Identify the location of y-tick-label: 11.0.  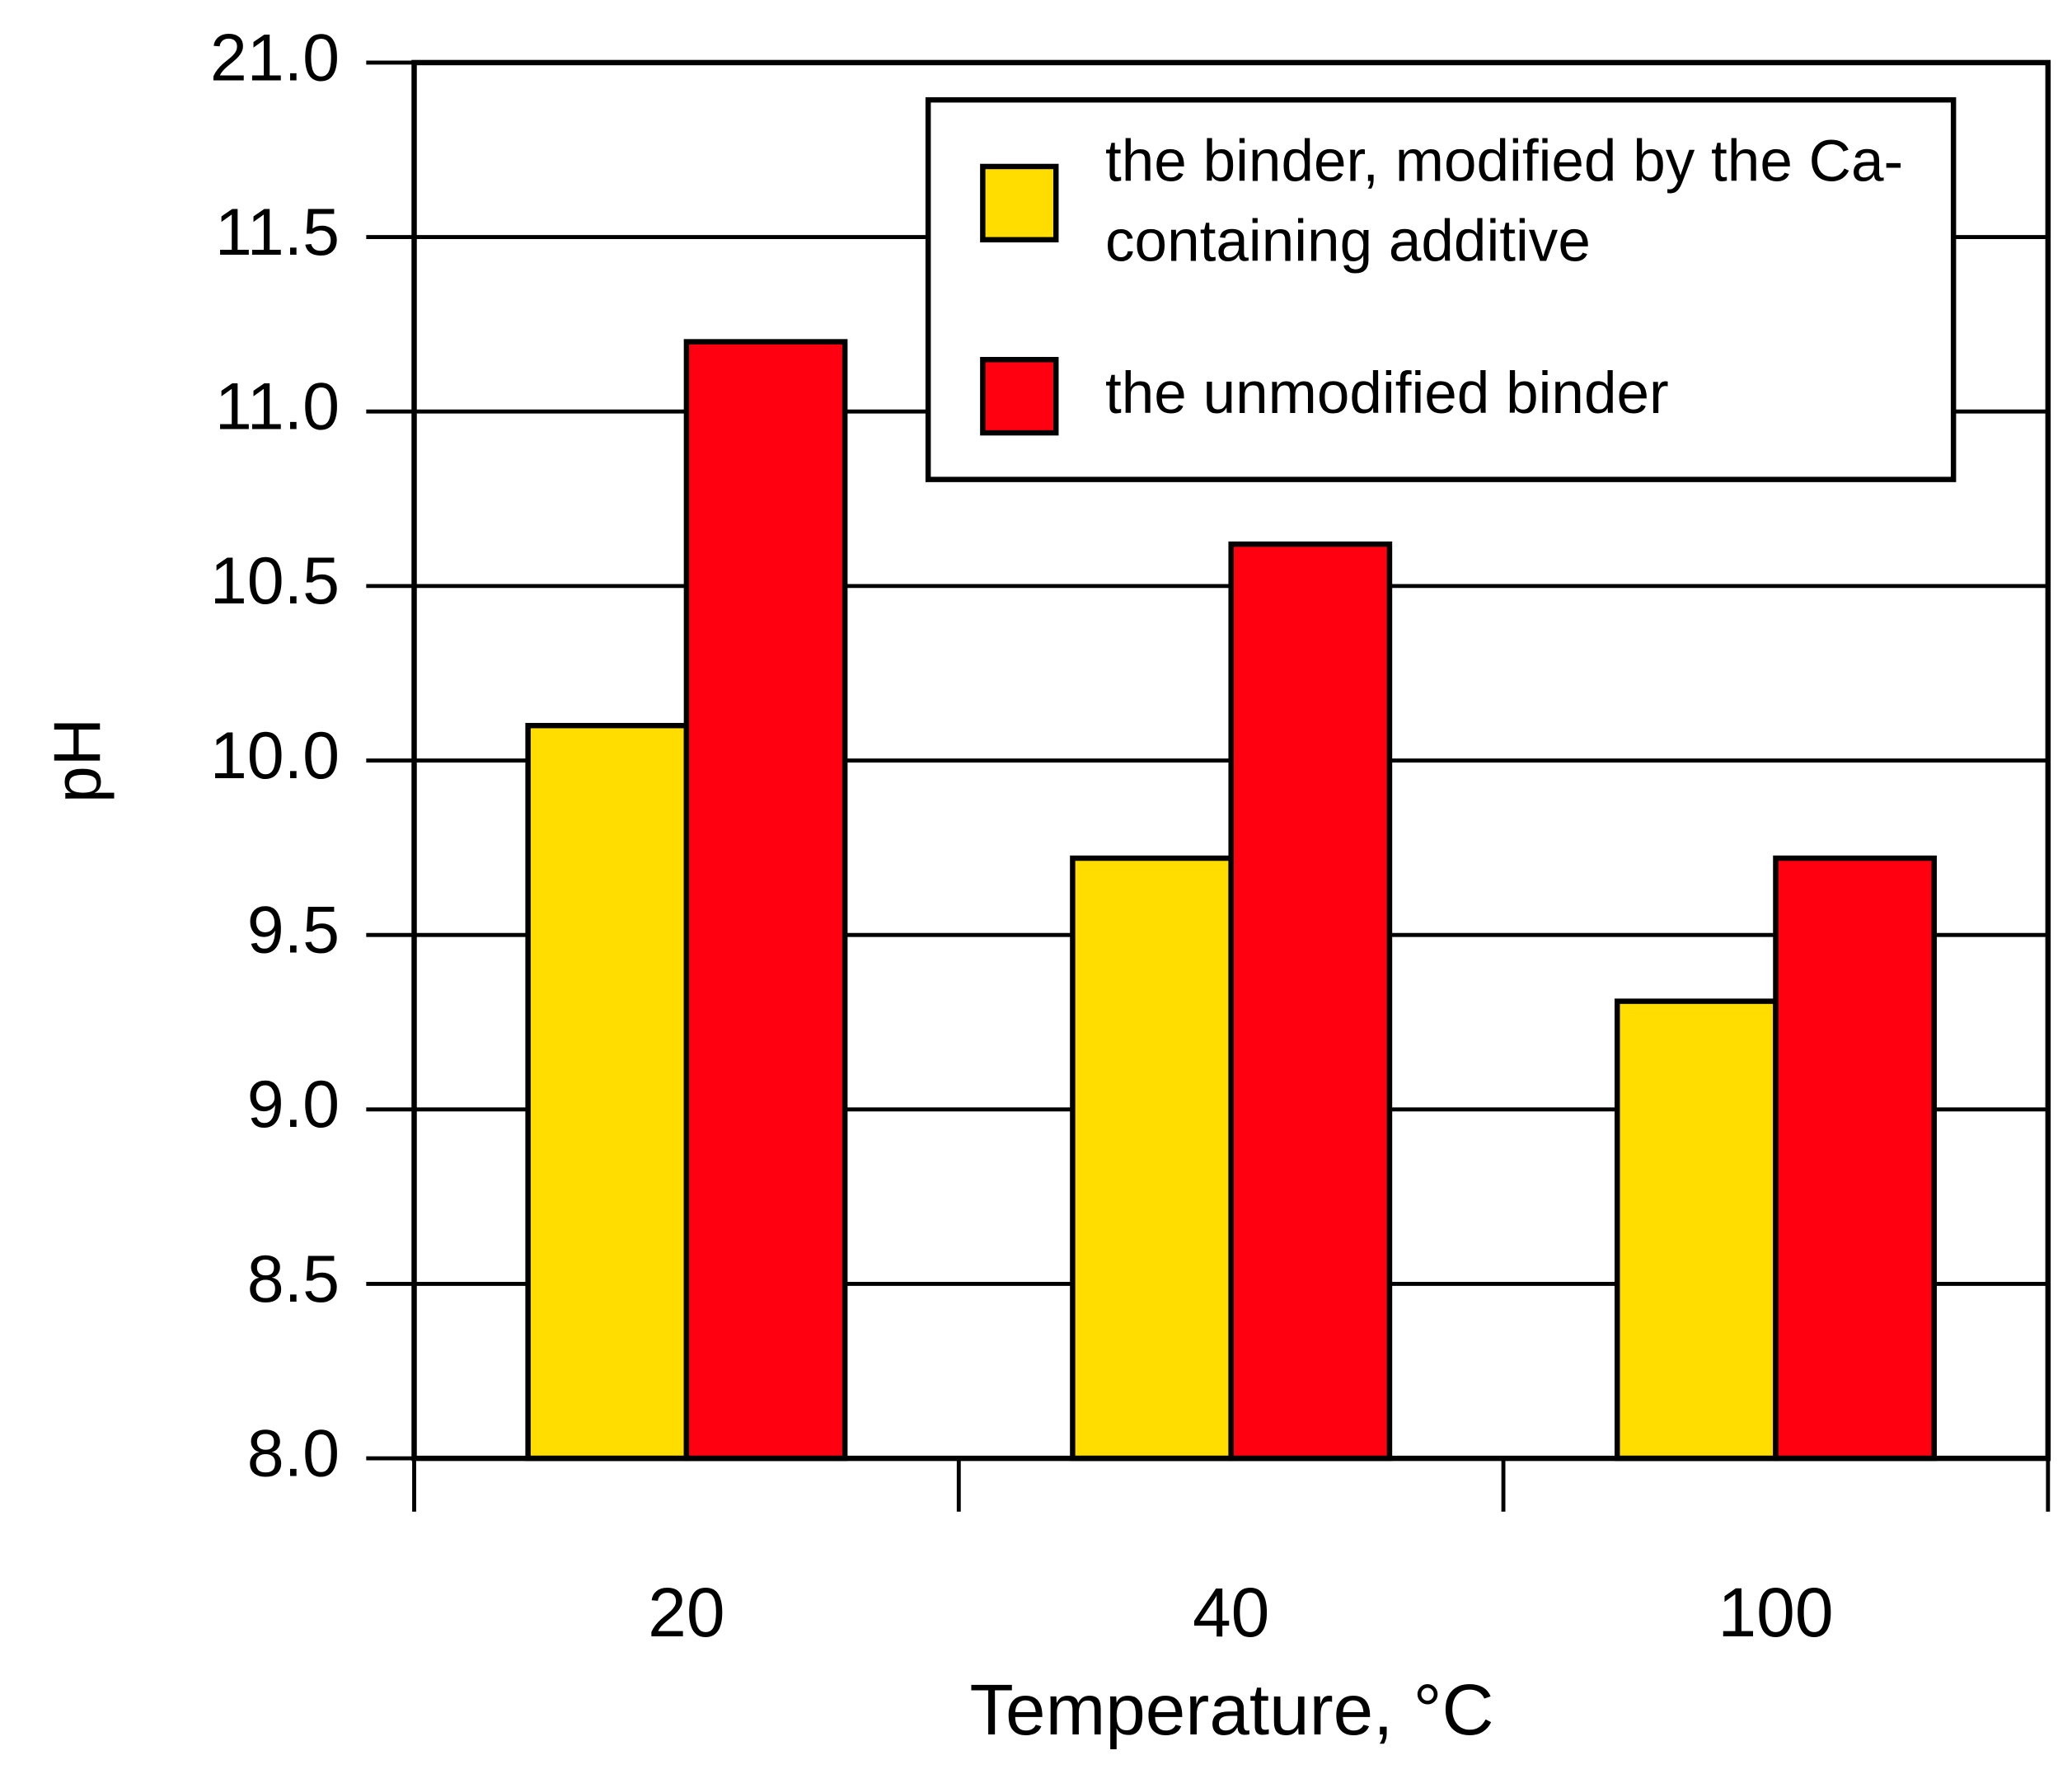
(277, 407).